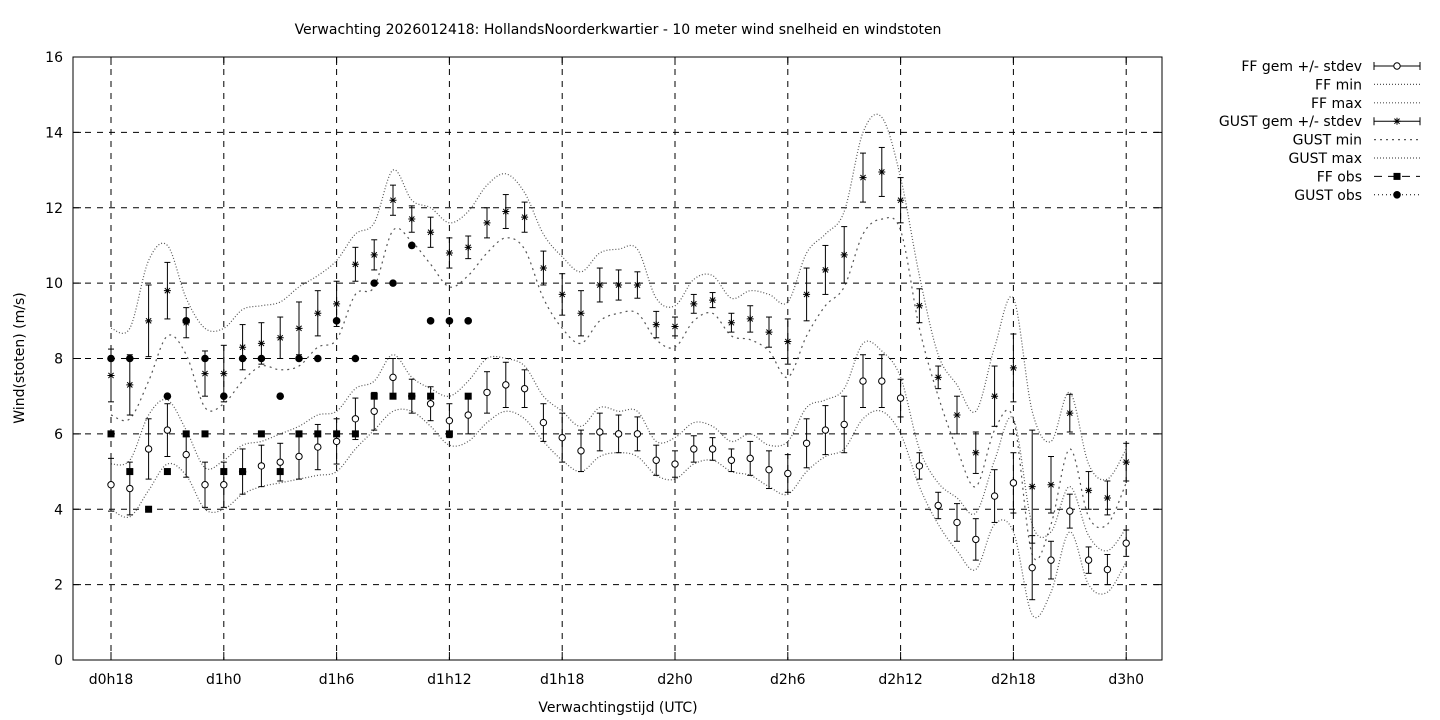 This screenshot has height=720, width=1440. Describe the element at coordinates (1328, 196) in the screenshot. I see `legend-label: GUST obs` at that location.